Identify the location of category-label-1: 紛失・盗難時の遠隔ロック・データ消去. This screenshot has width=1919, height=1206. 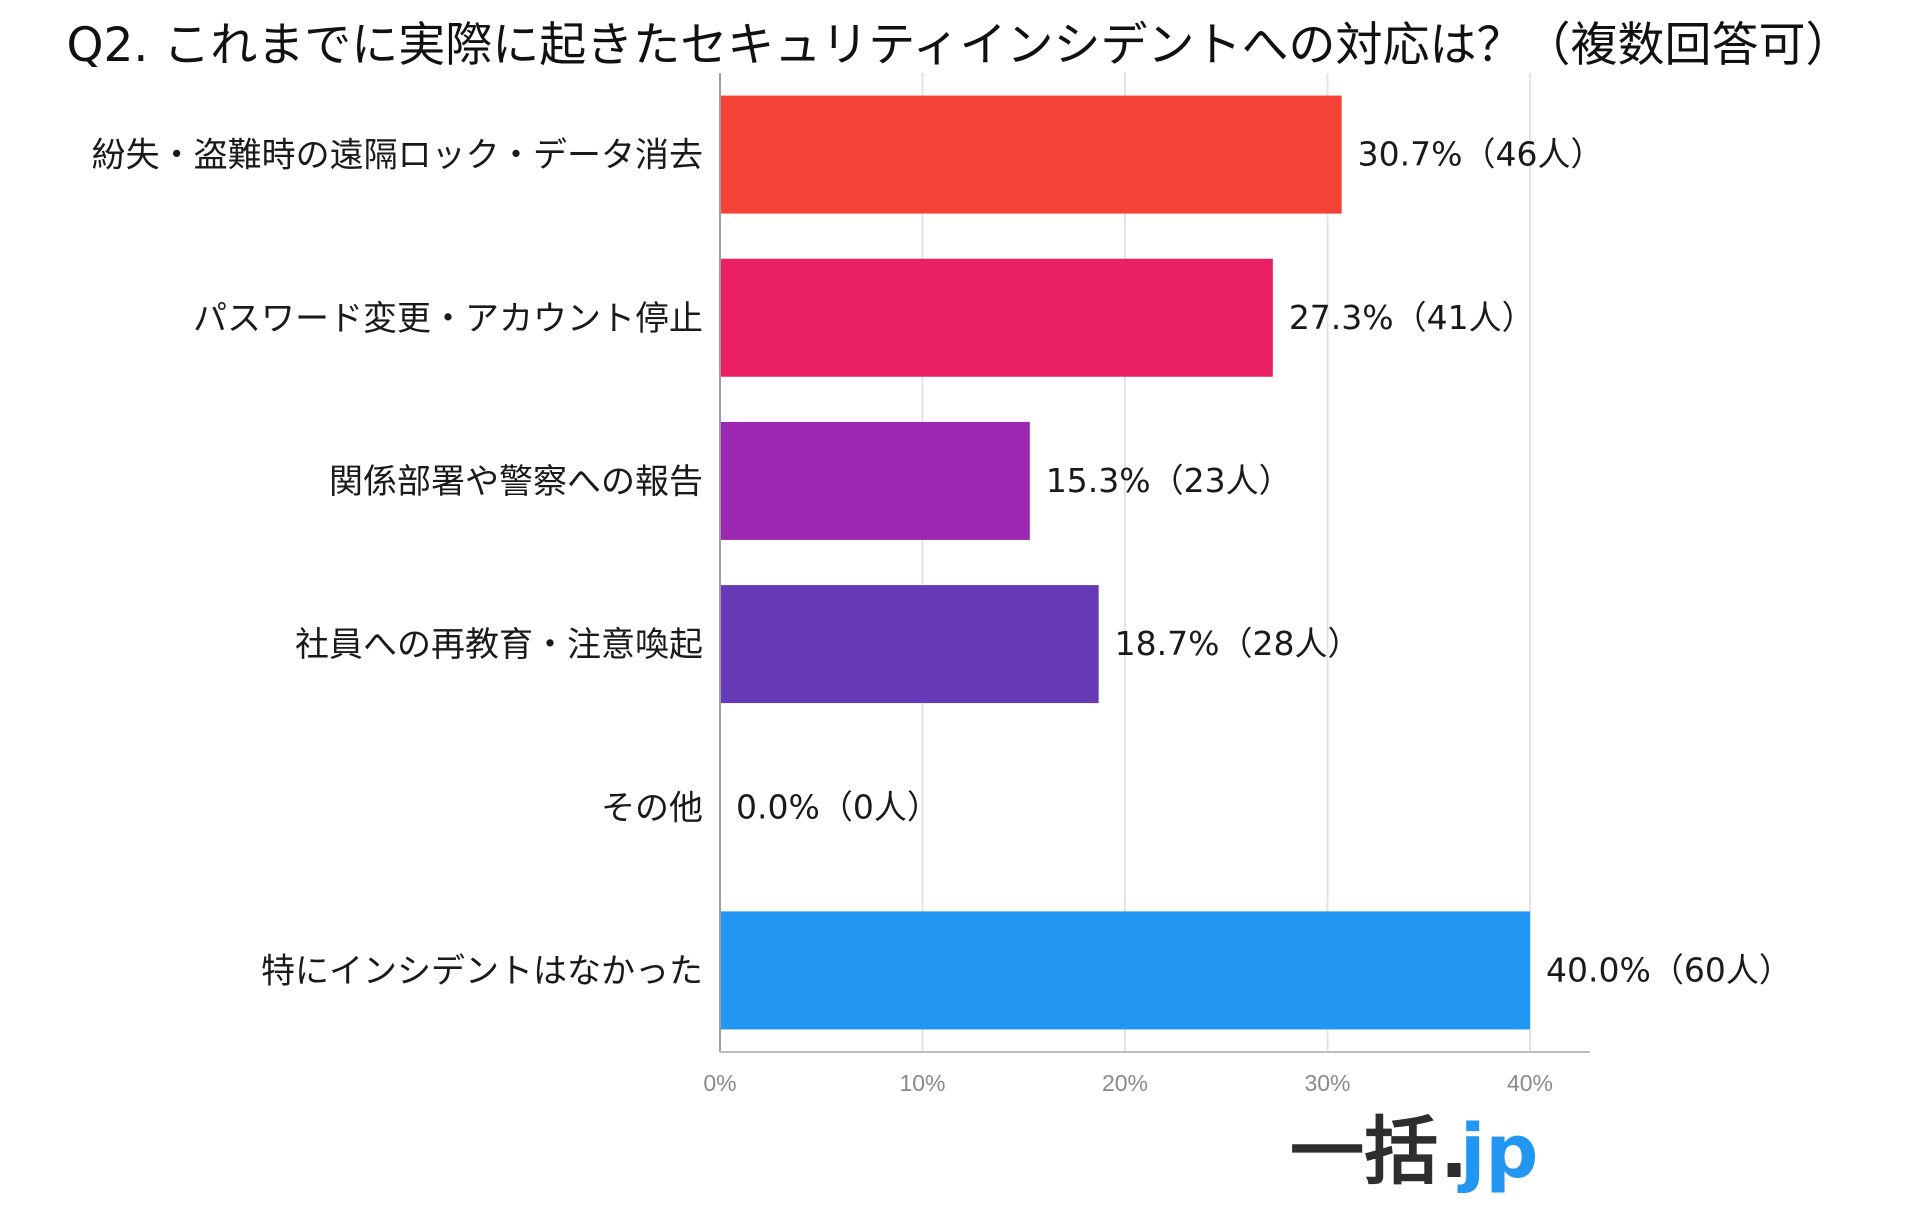
(397, 156).